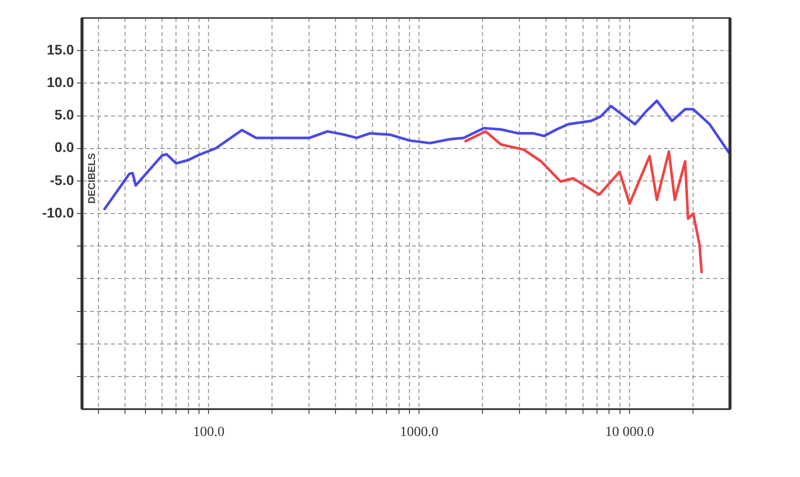 Image resolution: width=800 pixels, height=477 pixels. What do you see at coordinates (58, 212) in the screenshot?
I see `y-tick-label: -10.0` at bounding box center [58, 212].